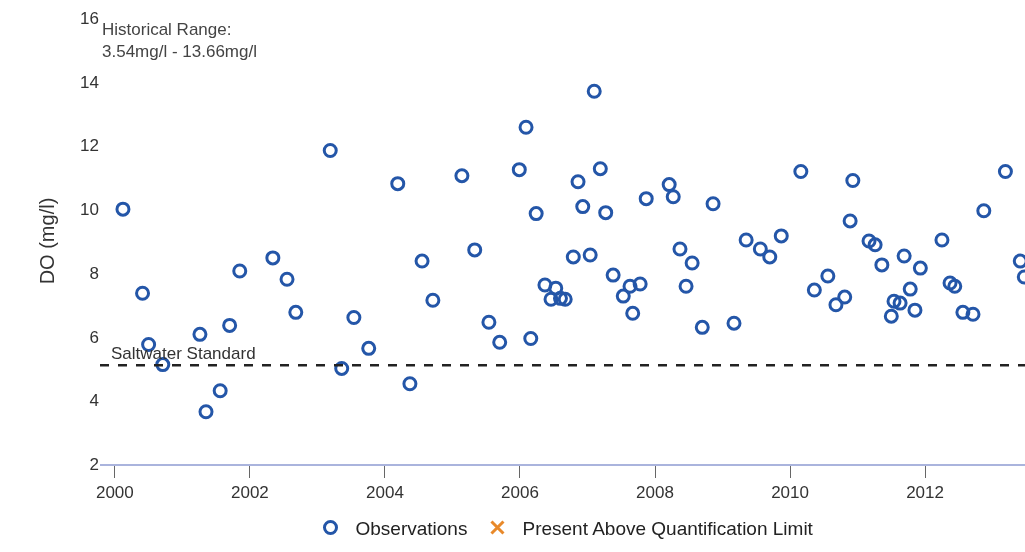 The height and width of the screenshot is (552, 1025). What do you see at coordinates (183, 353) in the screenshot?
I see `ref-line-label: Saltwater Standard` at bounding box center [183, 353].